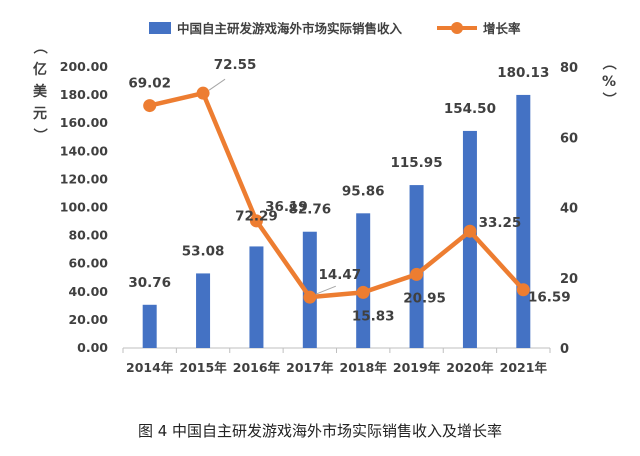 The width and height of the screenshot is (640, 456). Describe the element at coordinates (569, 279) in the screenshot. I see `y-right-tick-label: 20` at that location.